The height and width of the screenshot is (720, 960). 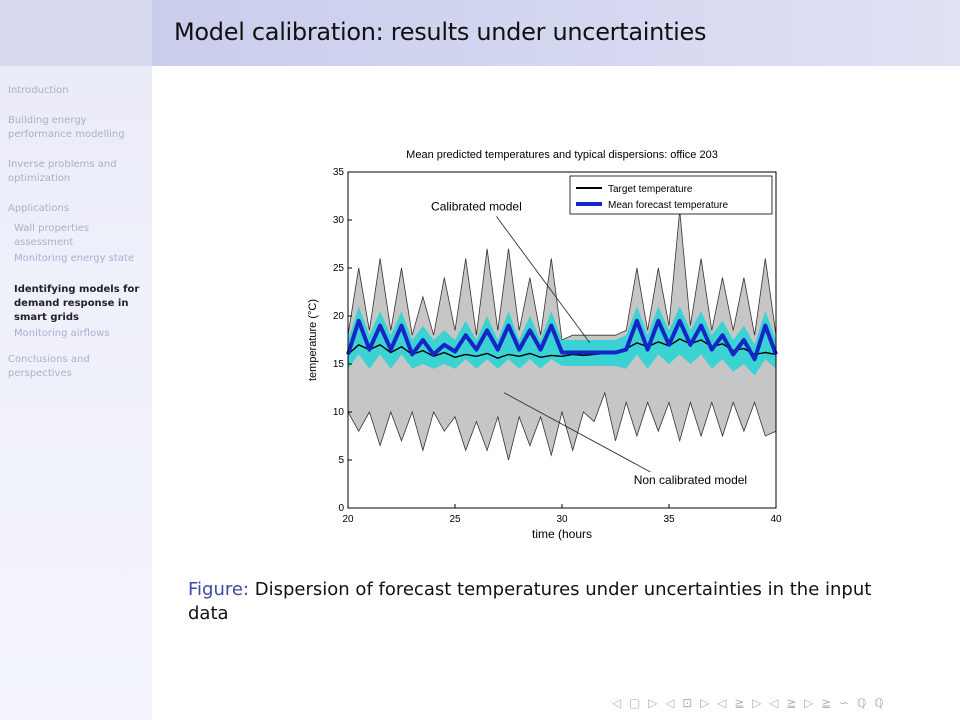 I want to click on legend-box, so click(x=671, y=195).